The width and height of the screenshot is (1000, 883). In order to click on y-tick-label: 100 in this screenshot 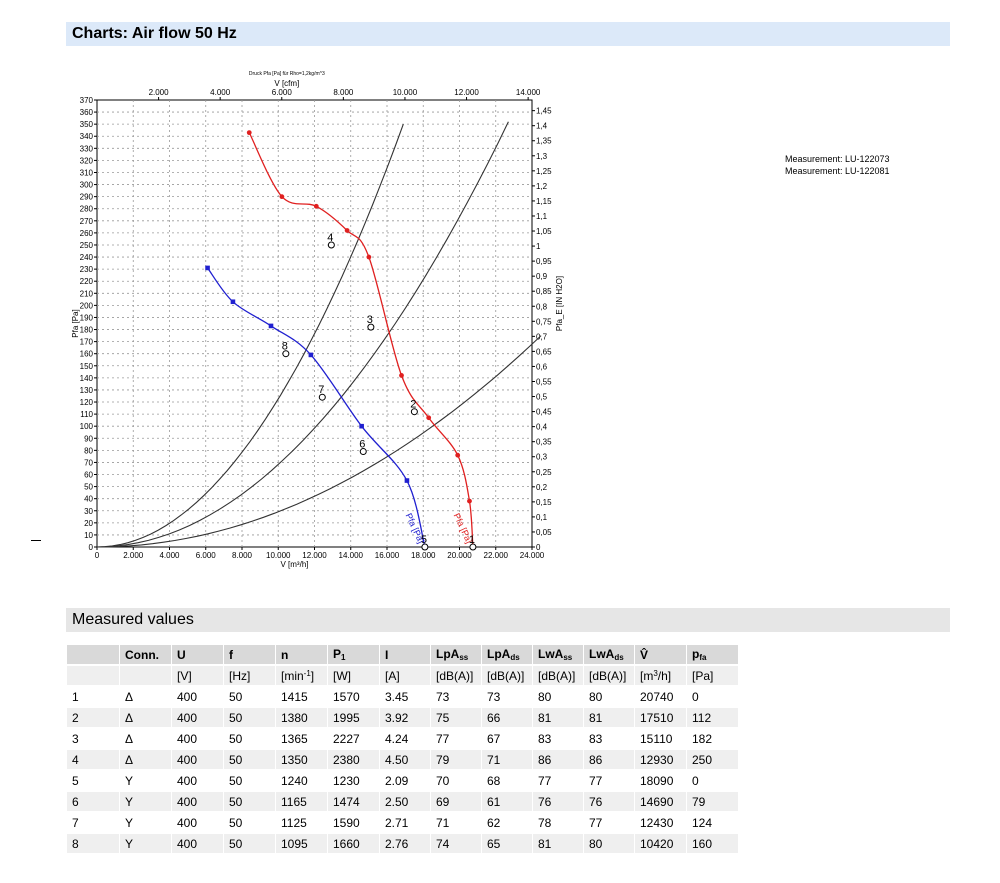, I will do `click(87, 426)`.